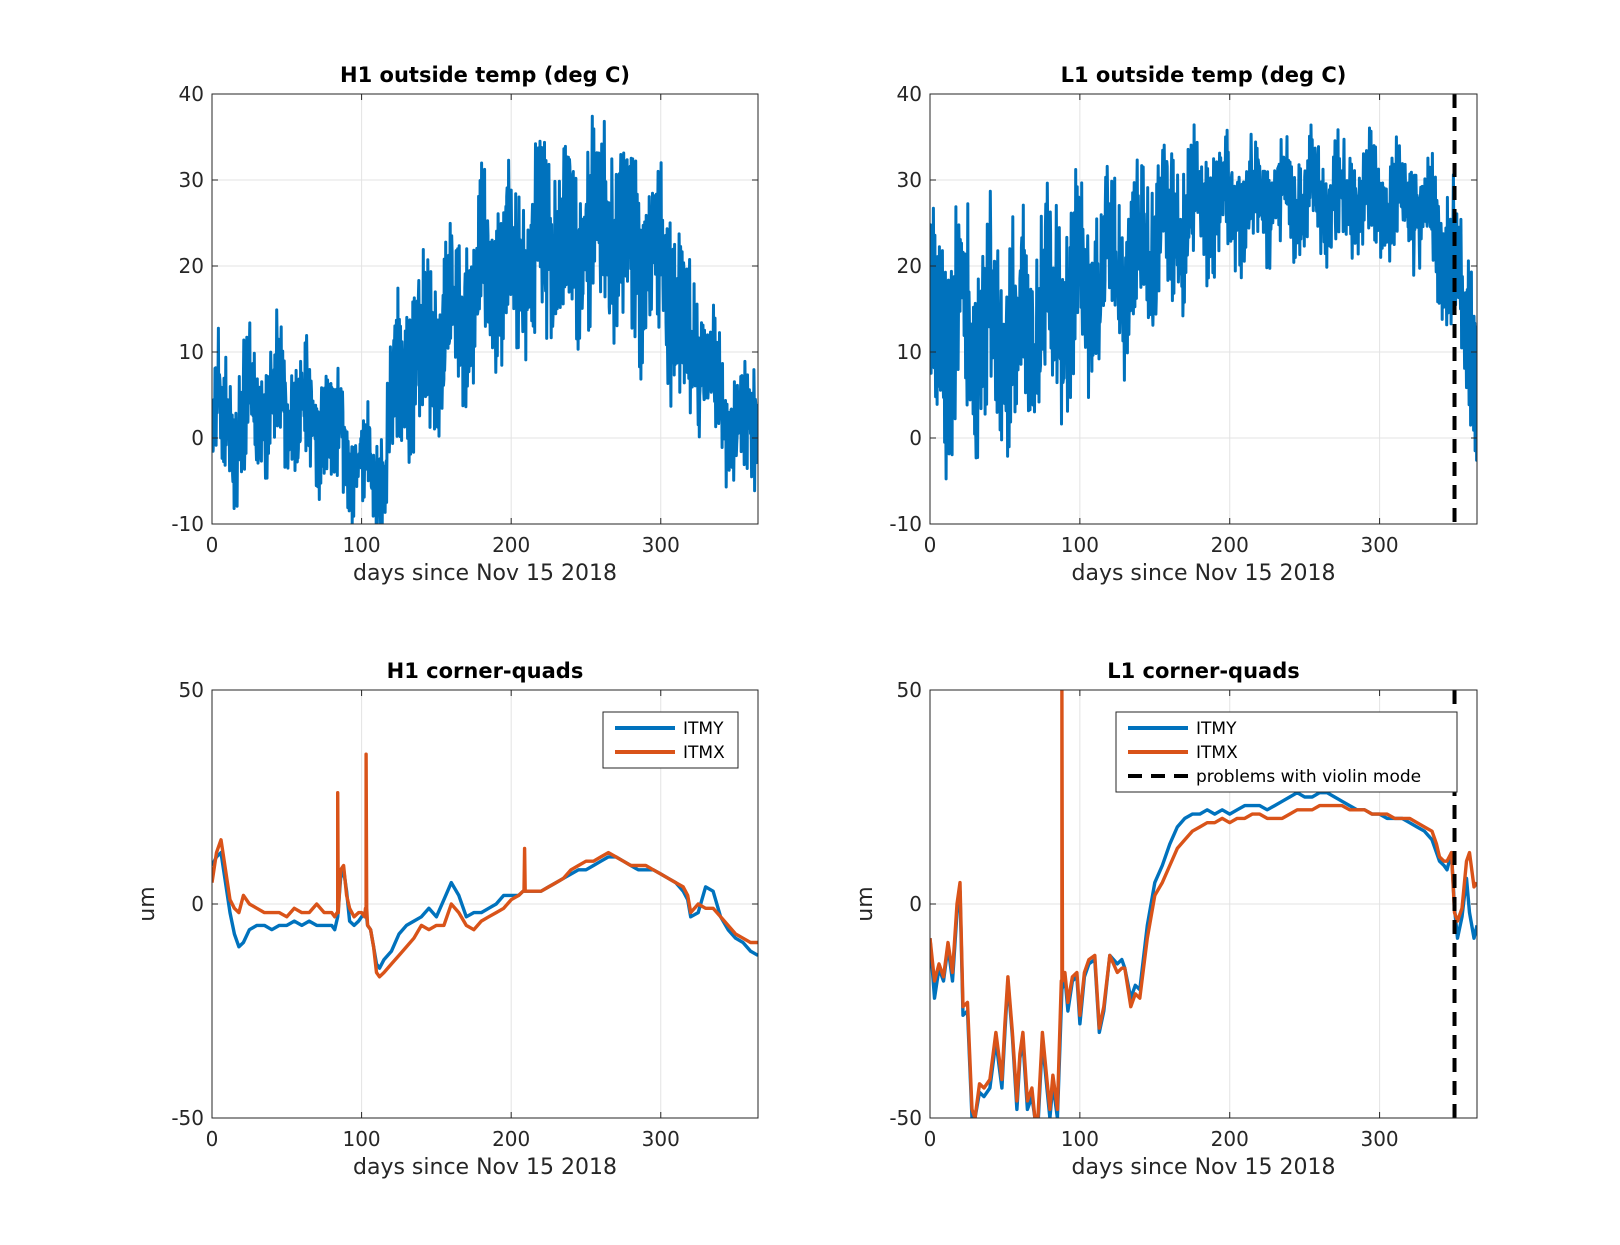 The width and height of the screenshot is (1620, 1245). I want to click on legend-label: problems with violin mode, so click(1308, 777).